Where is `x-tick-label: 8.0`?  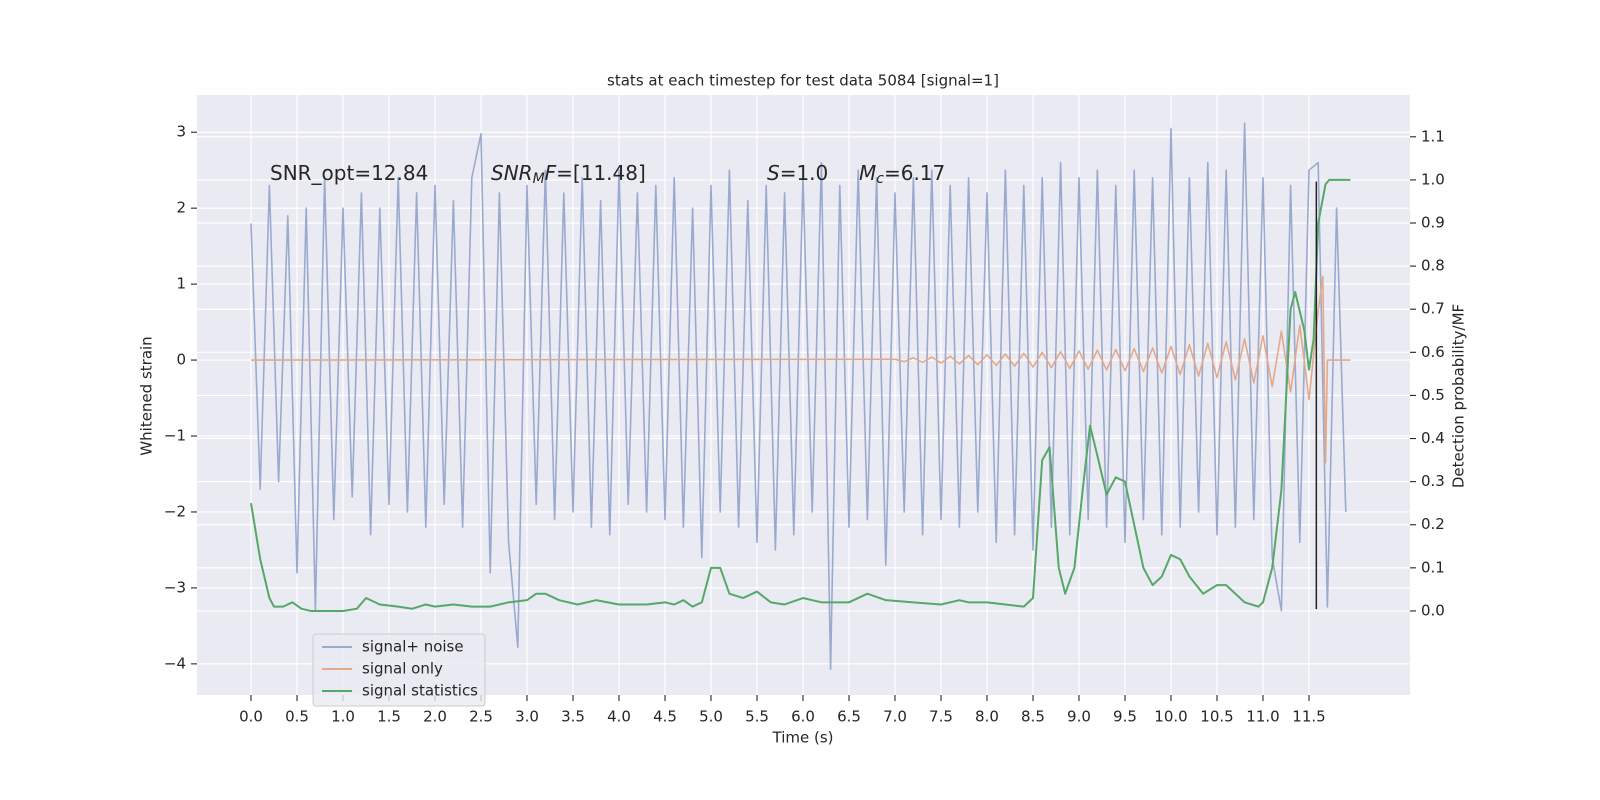 x-tick-label: 8.0 is located at coordinates (987, 717).